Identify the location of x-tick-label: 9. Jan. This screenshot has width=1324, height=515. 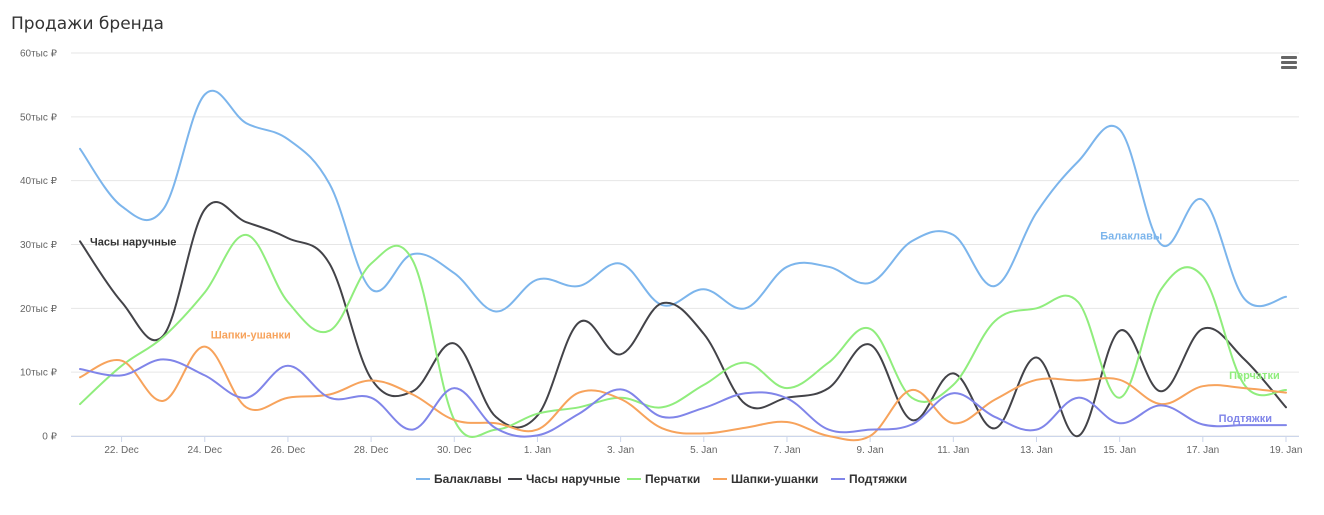
(870, 450).